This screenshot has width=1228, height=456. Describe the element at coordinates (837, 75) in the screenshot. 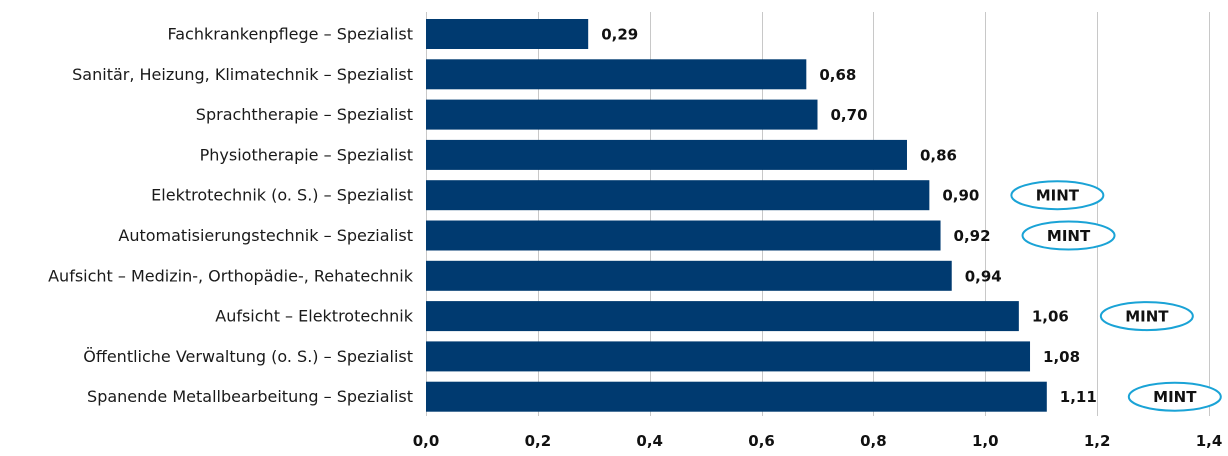

I see `value-label: 0,68` at that location.